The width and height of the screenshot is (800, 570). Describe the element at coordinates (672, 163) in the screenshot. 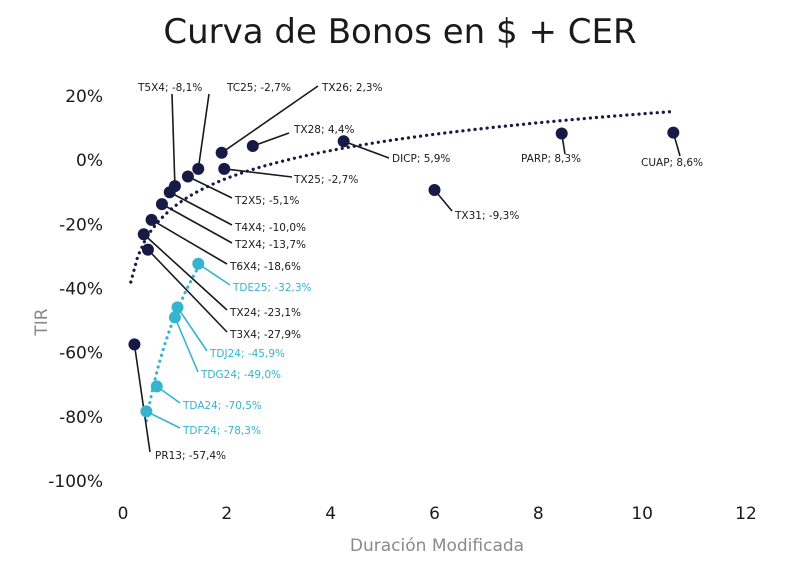

I see `data-label: CUAP; 8,6%` at that location.